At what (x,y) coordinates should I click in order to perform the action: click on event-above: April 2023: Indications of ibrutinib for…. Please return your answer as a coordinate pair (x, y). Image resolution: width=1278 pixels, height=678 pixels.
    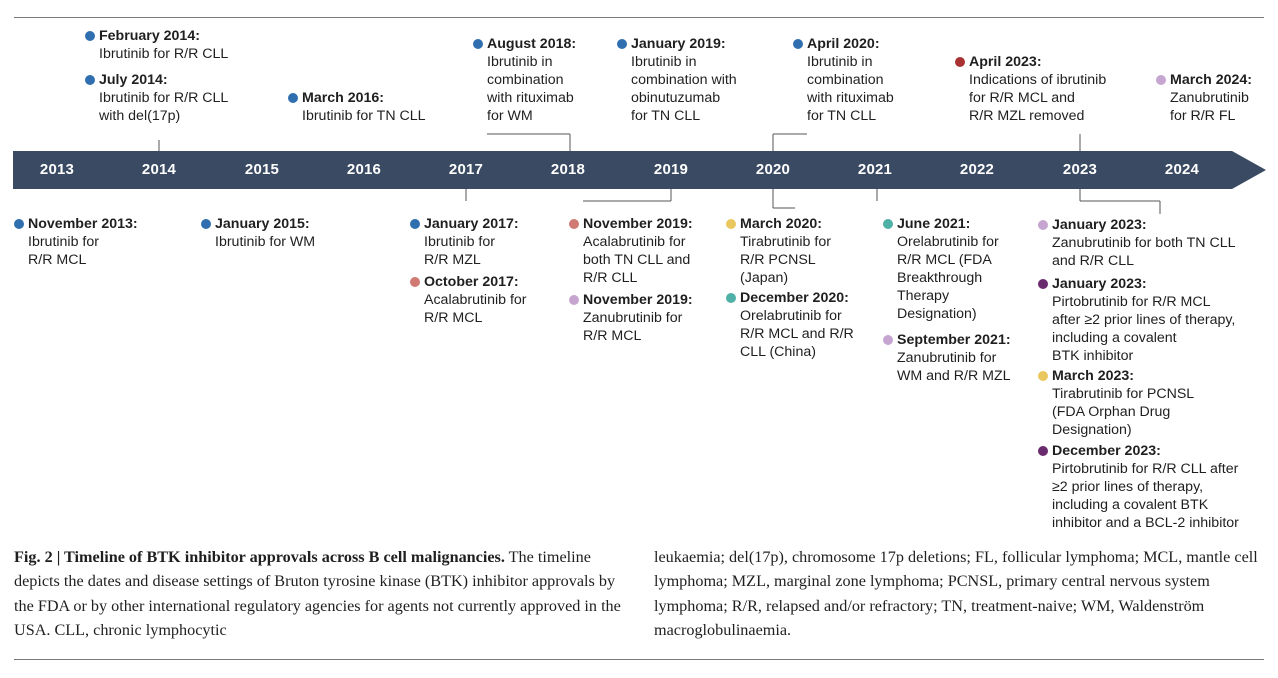
    Looking at the image, I should click on (1031, 89).